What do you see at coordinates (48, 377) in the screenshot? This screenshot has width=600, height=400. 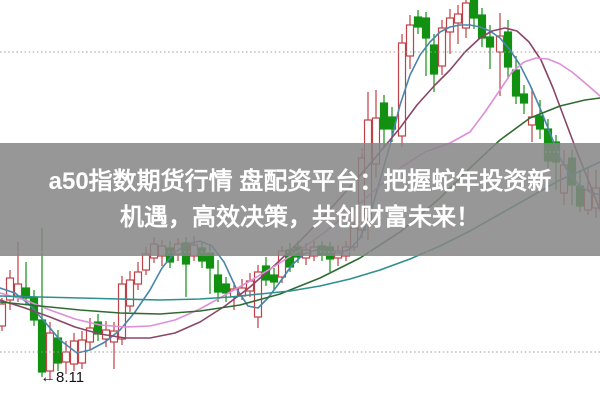 I see `left-arrow-icon: ←` at bounding box center [48, 377].